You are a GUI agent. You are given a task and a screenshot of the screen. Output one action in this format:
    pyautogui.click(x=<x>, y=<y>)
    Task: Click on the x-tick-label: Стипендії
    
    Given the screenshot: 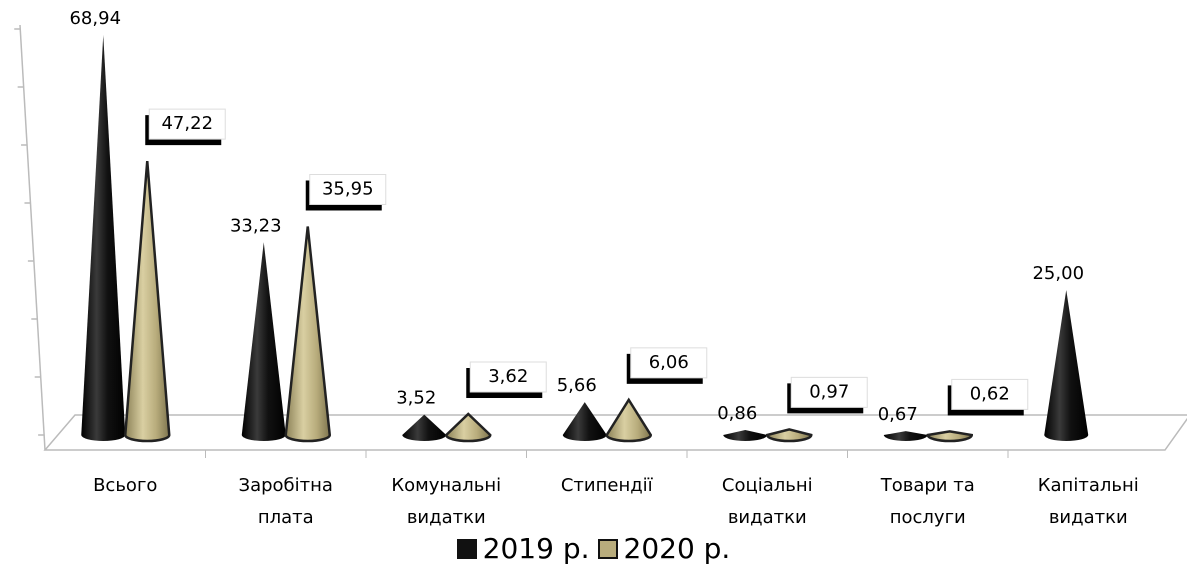 What is the action you would take?
    pyautogui.click(x=606, y=485)
    